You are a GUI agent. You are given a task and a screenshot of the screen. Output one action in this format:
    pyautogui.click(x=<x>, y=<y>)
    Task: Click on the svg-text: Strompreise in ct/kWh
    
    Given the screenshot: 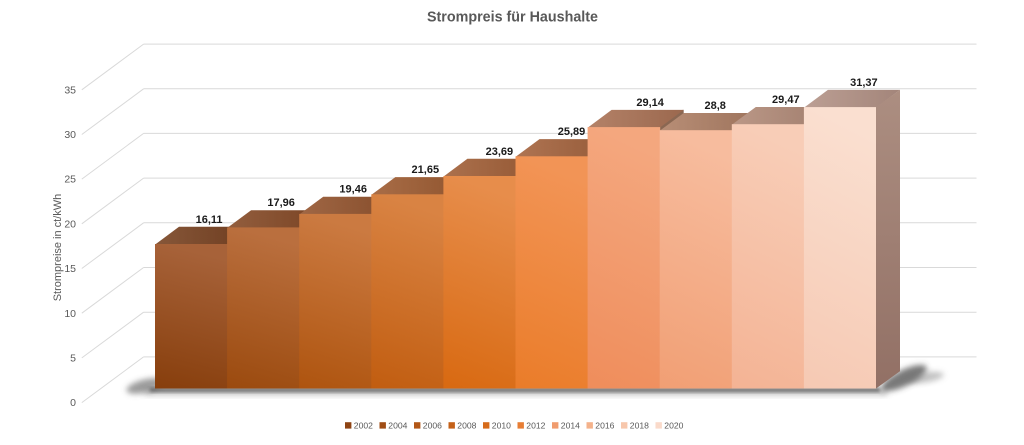 What is the action you would take?
    pyautogui.click(x=58, y=248)
    